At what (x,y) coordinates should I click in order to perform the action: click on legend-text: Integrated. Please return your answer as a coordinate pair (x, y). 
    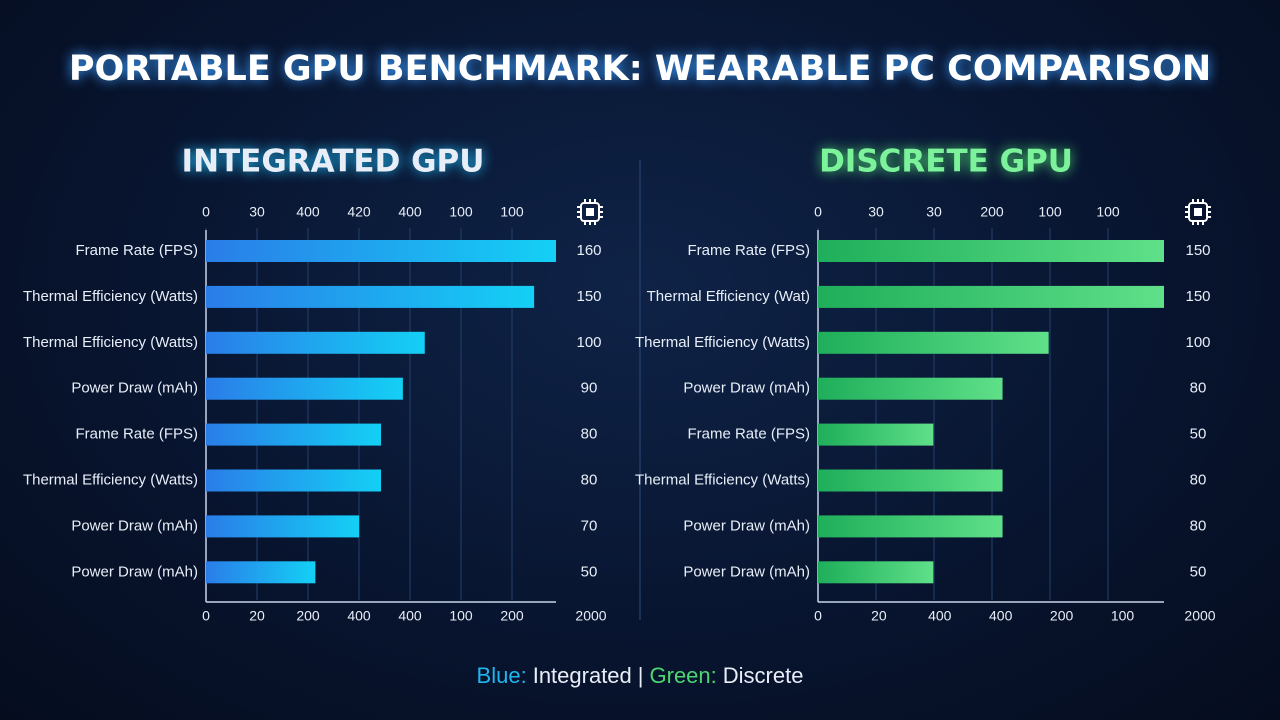
    Looking at the image, I should click on (582, 675).